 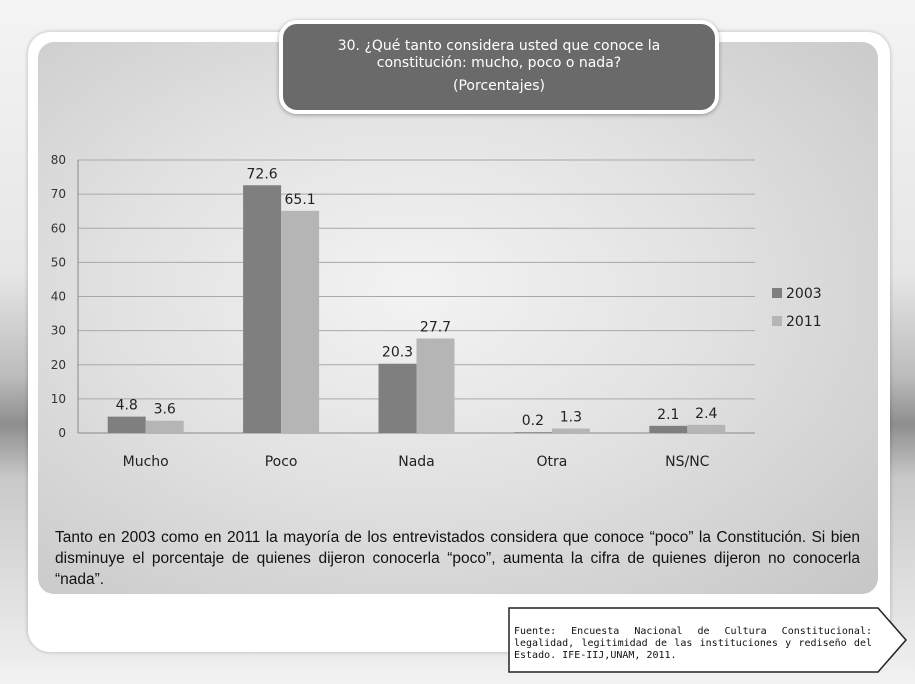 I want to click on bar-2011-otra, so click(x=570, y=430).